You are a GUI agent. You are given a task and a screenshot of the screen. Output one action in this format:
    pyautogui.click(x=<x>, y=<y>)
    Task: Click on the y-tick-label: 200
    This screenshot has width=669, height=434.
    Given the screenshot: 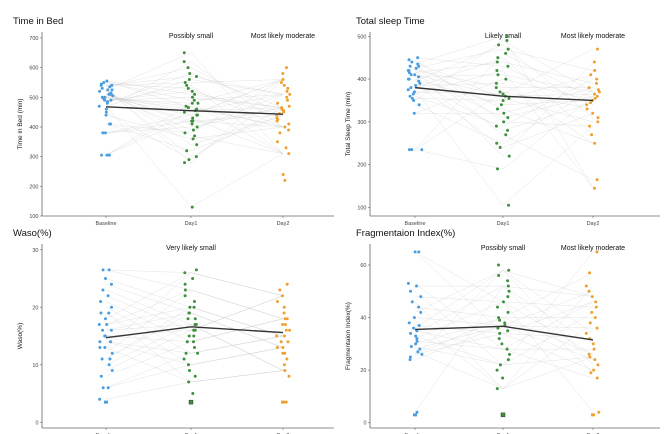 What is the action you would take?
    pyautogui.click(x=361, y=166)
    